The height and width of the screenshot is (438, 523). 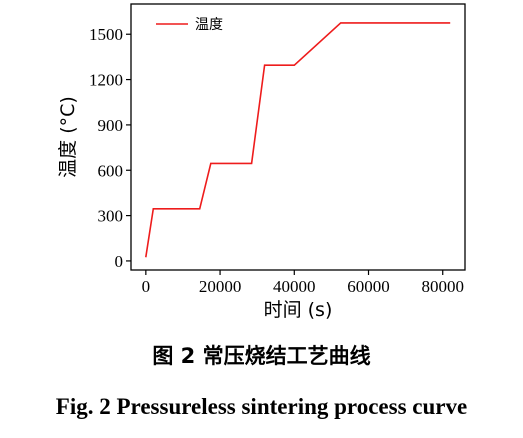 What do you see at coordinates (261, 356) in the screenshot?
I see `figure-caption-chinese: 图 2 常压烧结工艺曲线` at bounding box center [261, 356].